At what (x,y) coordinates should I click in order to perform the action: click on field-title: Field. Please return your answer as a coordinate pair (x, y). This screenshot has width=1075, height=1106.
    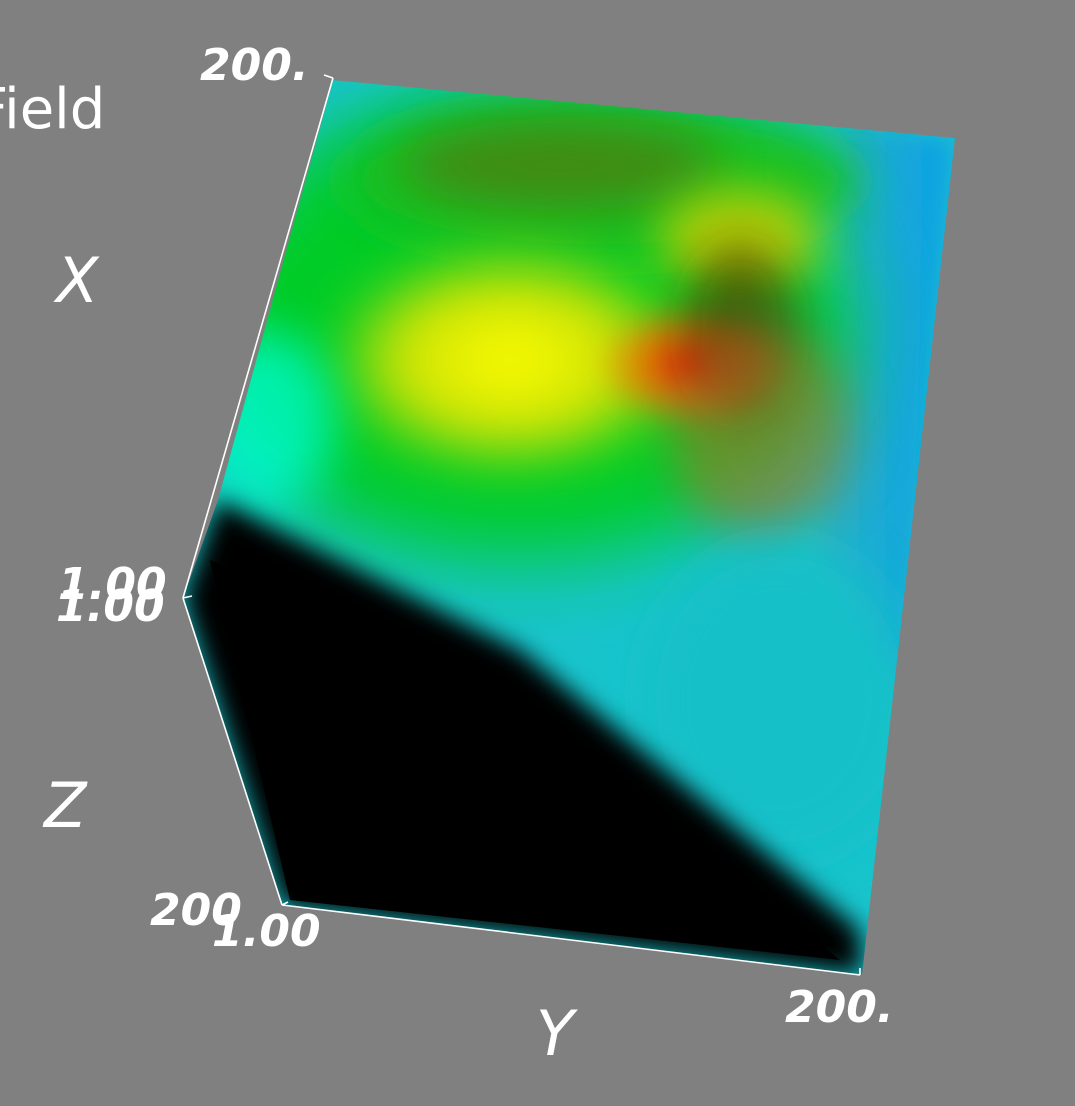
    Looking at the image, I should click on (53, 109).